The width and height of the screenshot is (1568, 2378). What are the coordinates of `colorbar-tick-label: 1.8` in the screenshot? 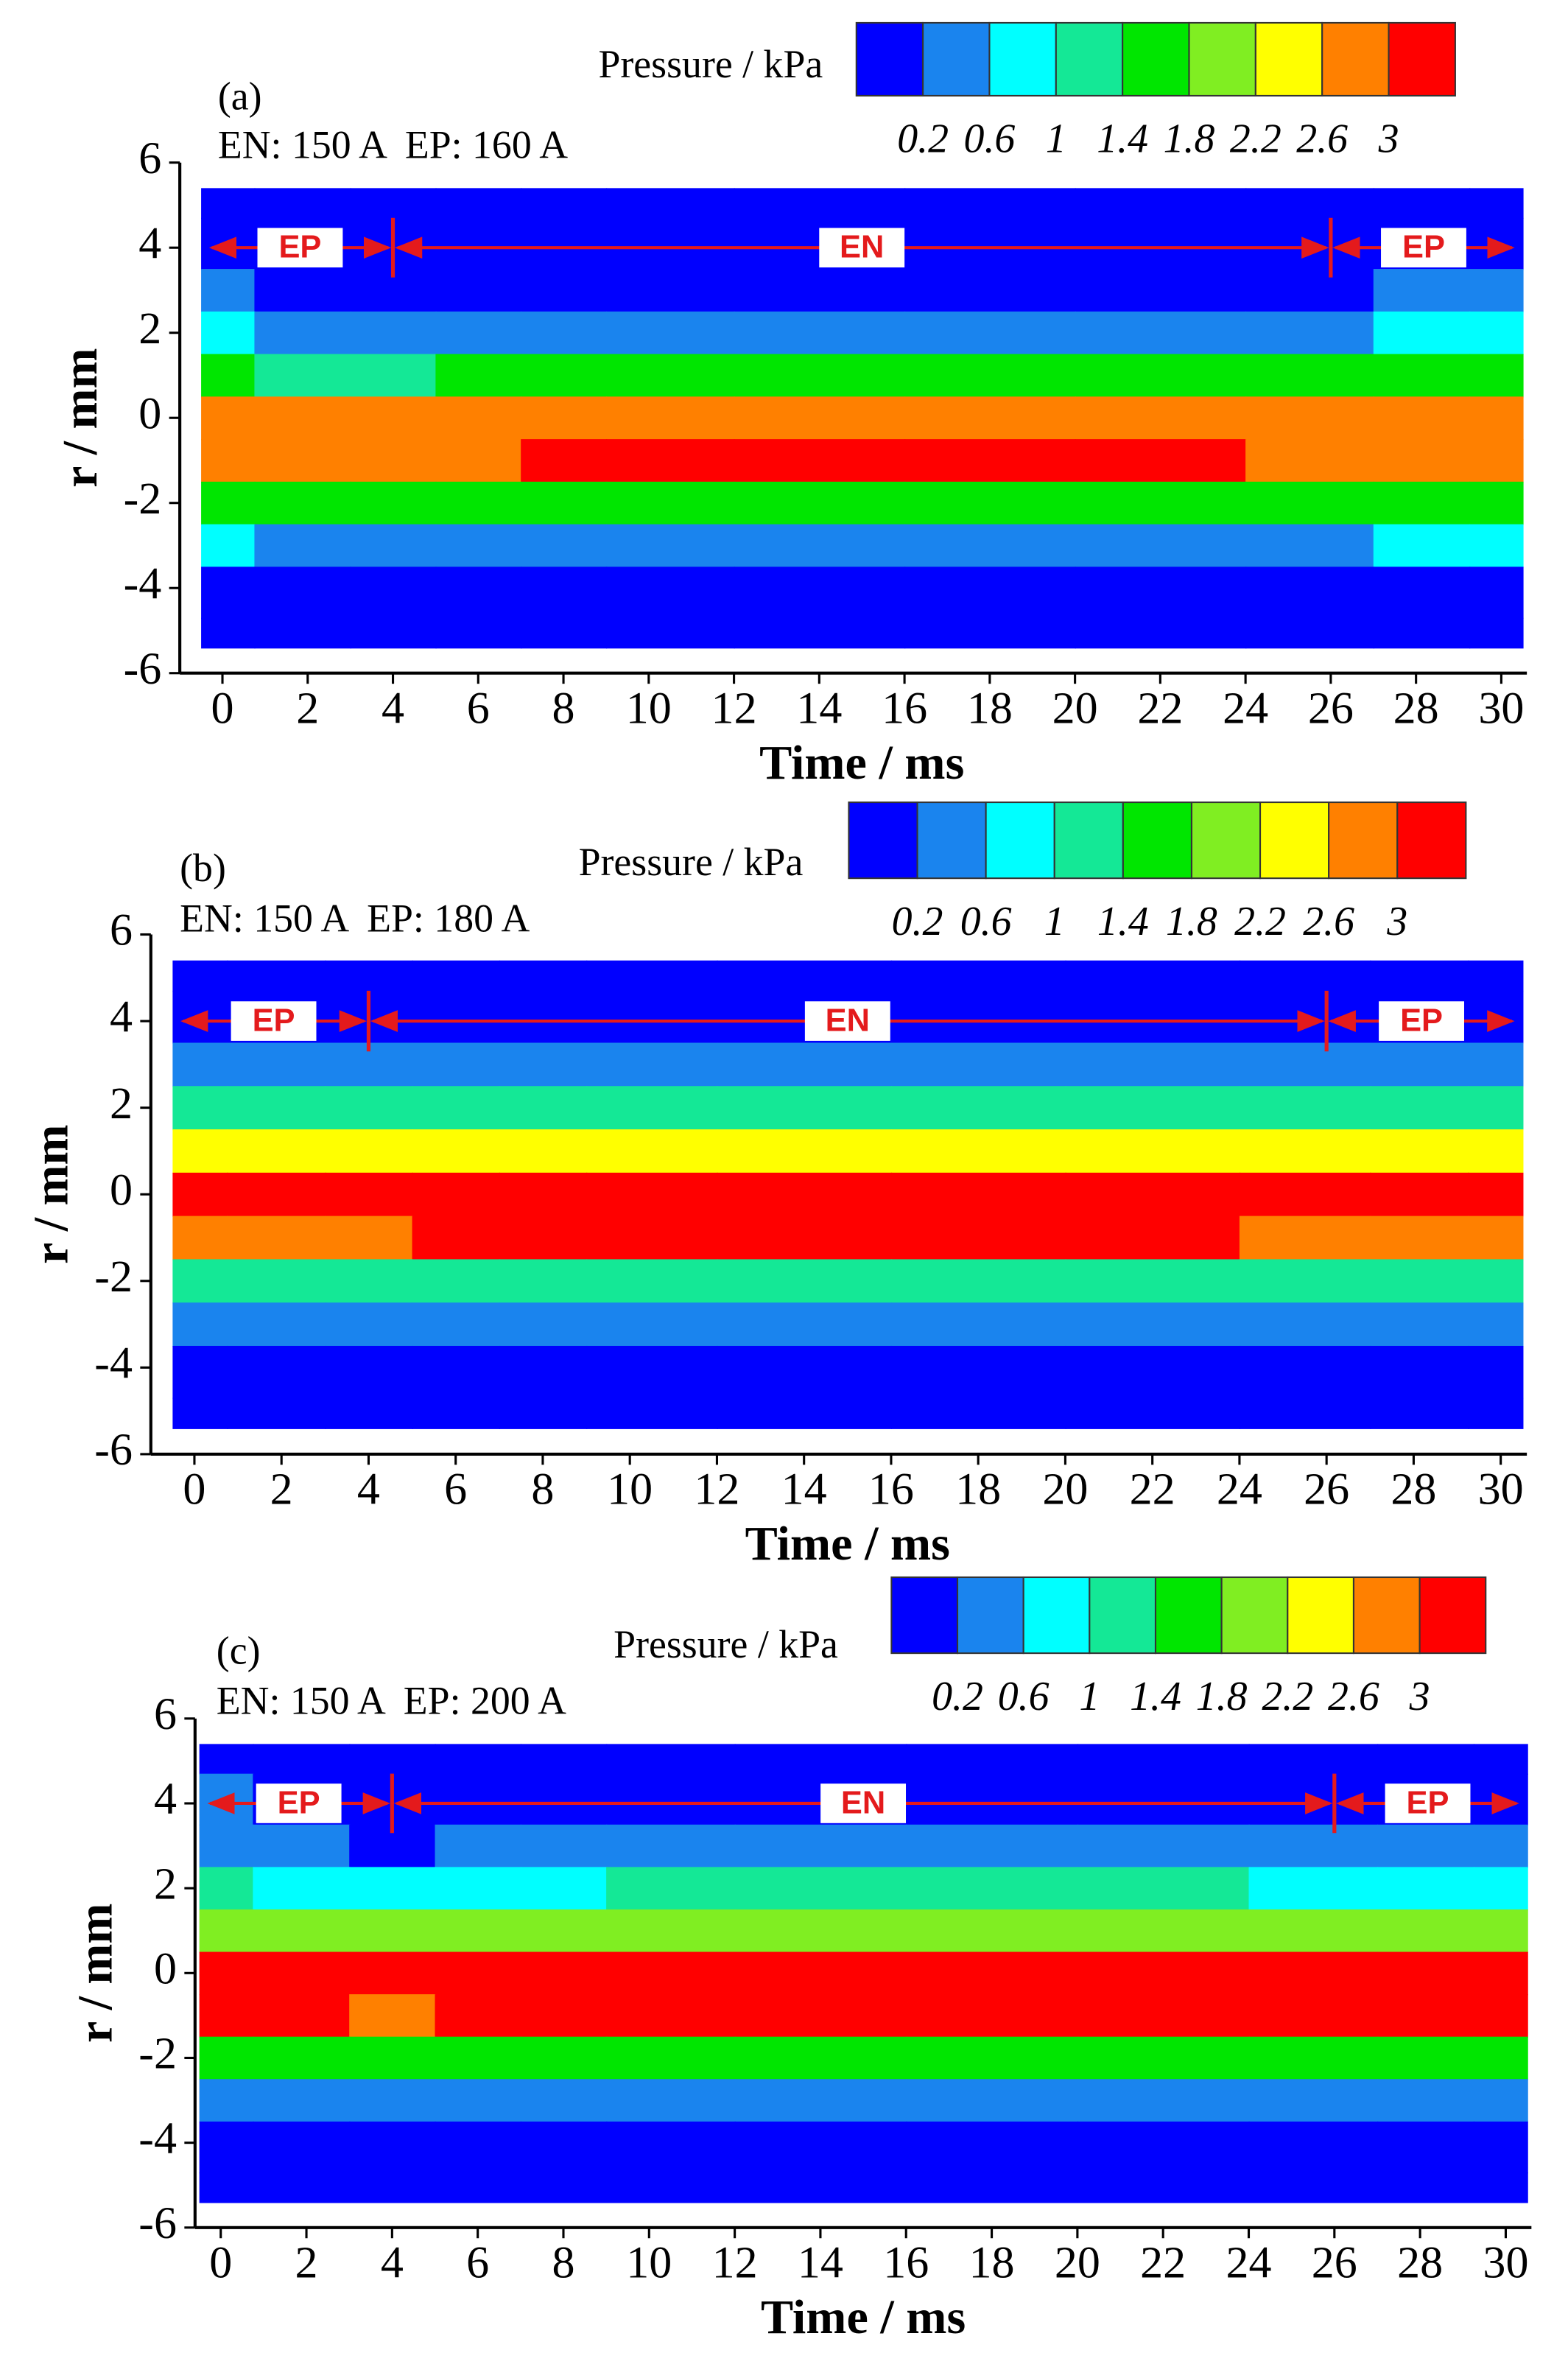 It's located at (1191, 921).